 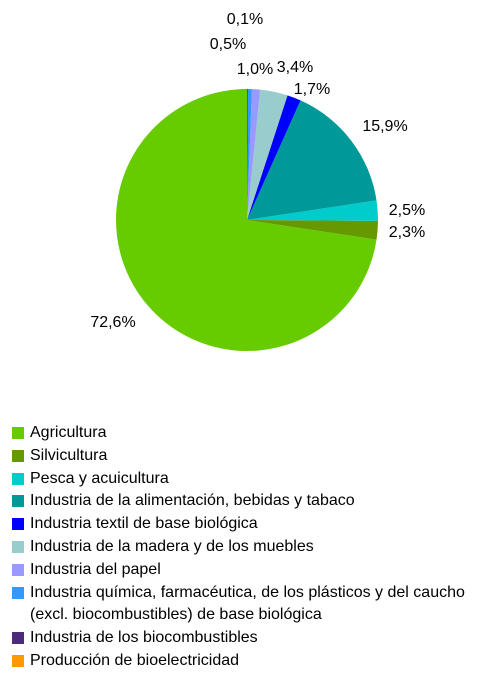 What do you see at coordinates (407, 232) in the screenshot?
I see `data-label: 2,3%` at bounding box center [407, 232].